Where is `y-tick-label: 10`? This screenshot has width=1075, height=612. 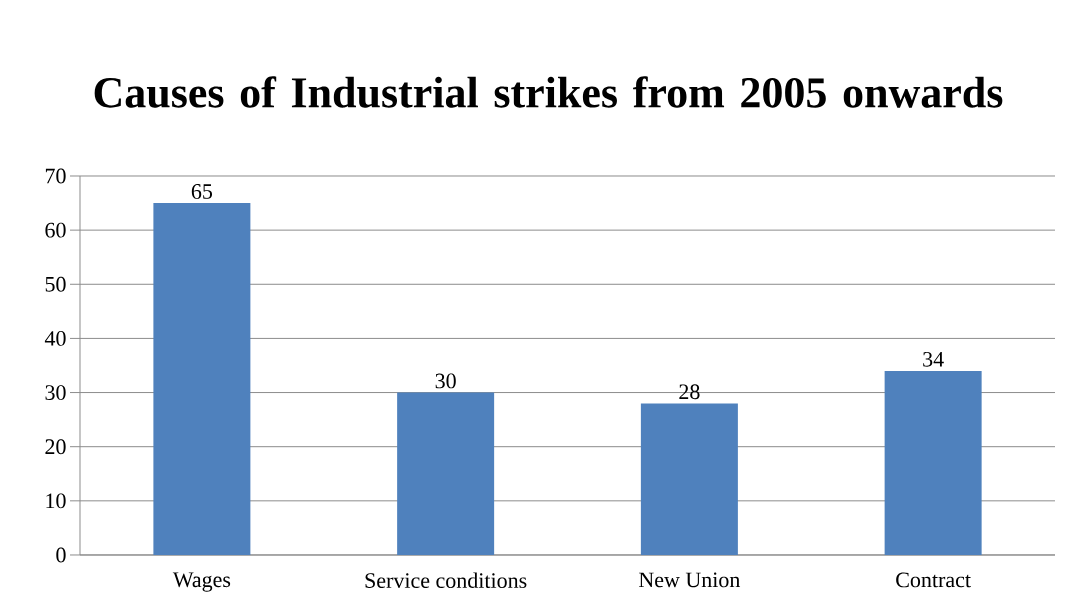
y-tick-label: 10 is located at coordinates (56, 501).